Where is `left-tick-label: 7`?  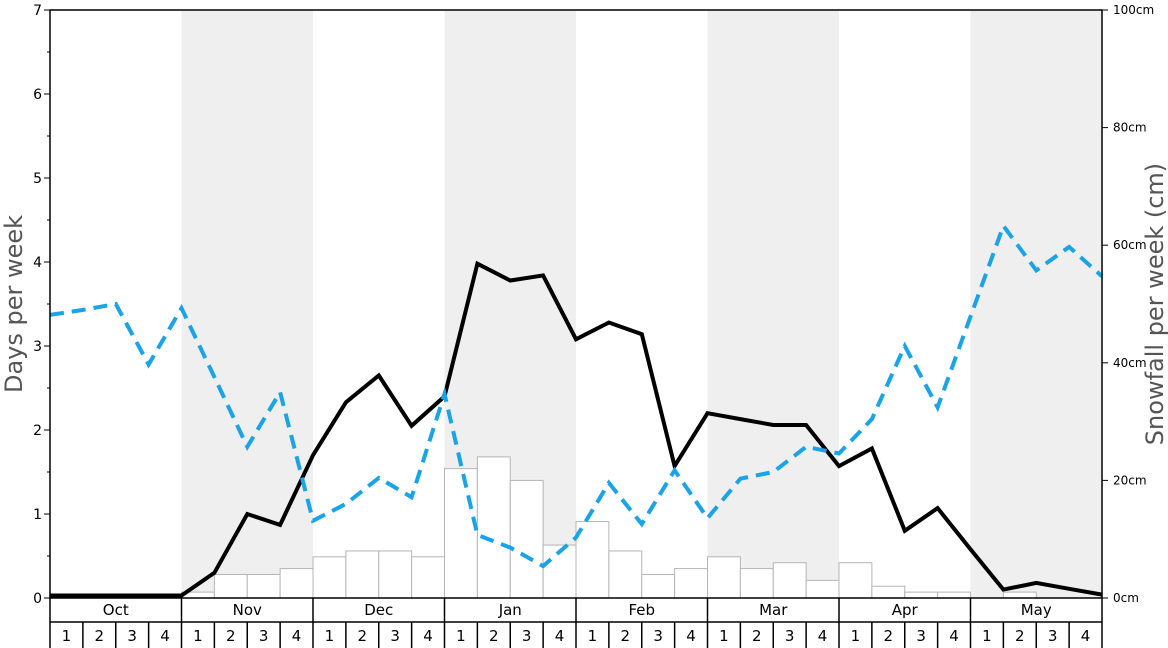 left-tick-label: 7 is located at coordinates (37, 11).